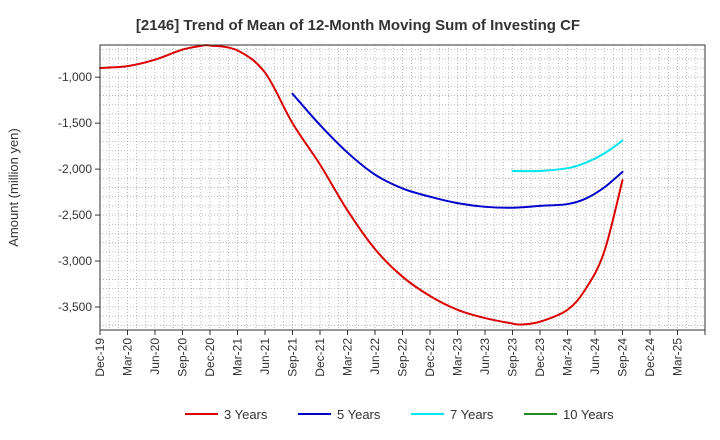 This screenshot has width=720, height=440. Describe the element at coordinates (128, 357) in the screenshot. I see `x-tick-label: Mar-20` at that location.